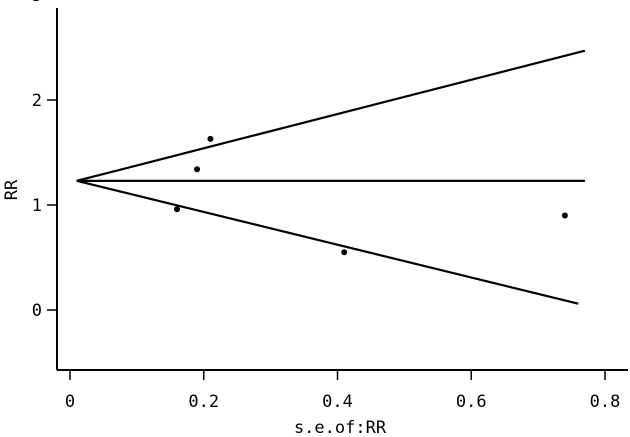  Describe the element at coordinates (37, 101) in the screenshot. I see `y-tick-label: 2` at that location.